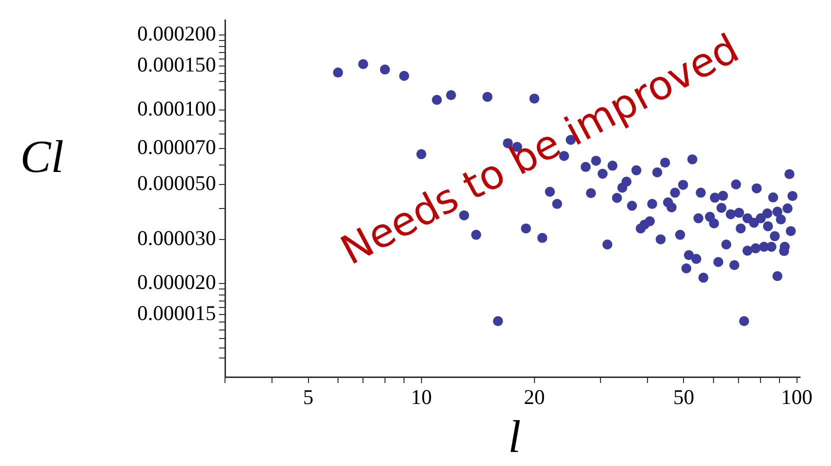 Image resolution: width=831 pixels, height=466 pixels. I want to click on x-tick-label: 5, so click(308, 397).